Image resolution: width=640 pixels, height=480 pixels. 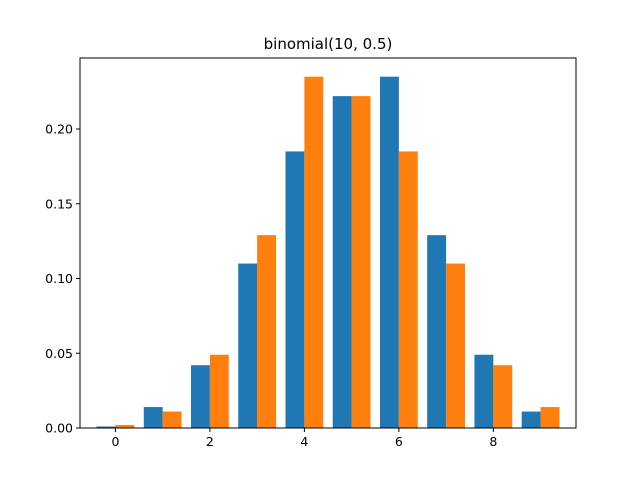 What do you see at coordinates (399, 441) in the screenshot?
I see `x-tick-label: 6` at bounding box center [399, 441].